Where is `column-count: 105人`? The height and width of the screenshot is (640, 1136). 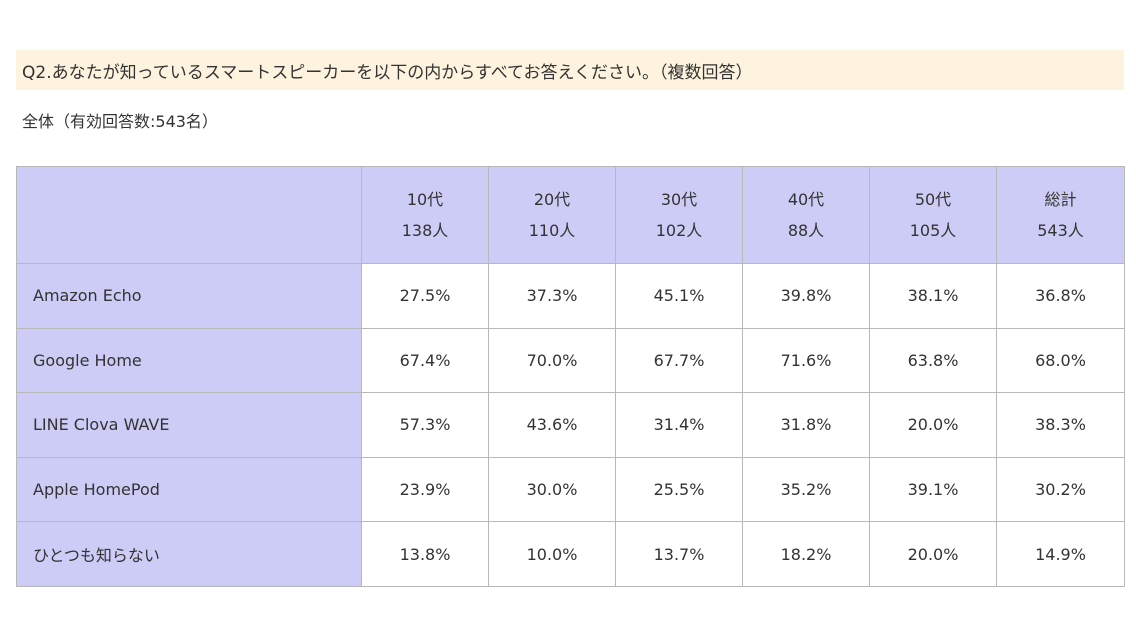
column-count: 105人 is located at coordinates (933, 230).